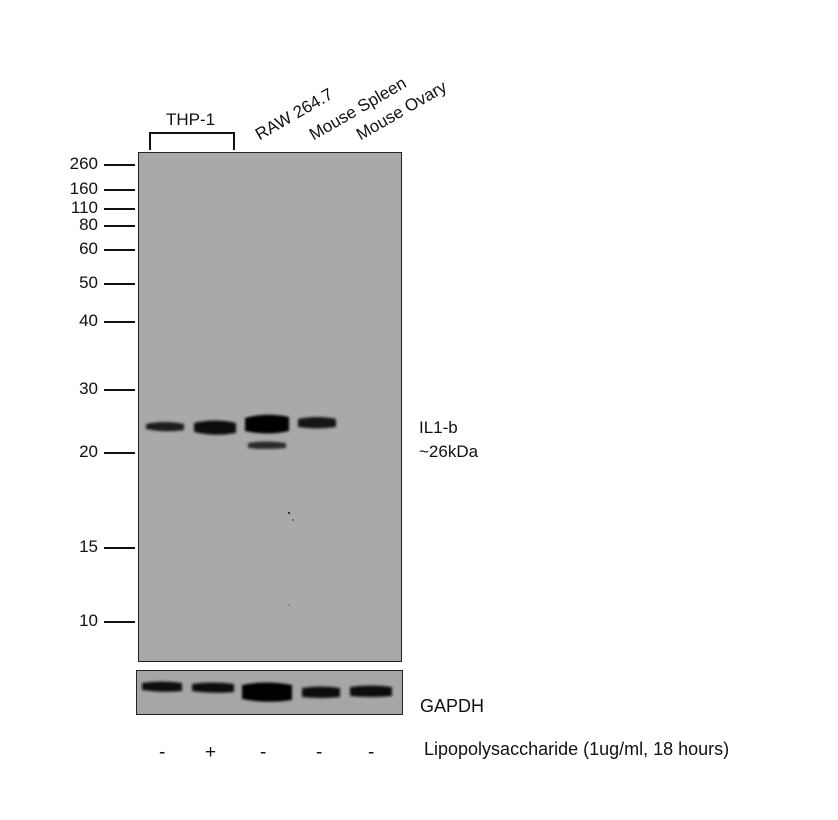  Describe the element at coordinates (192, 141) in the screenshot. I see `thp1-group-bracket` at that location.